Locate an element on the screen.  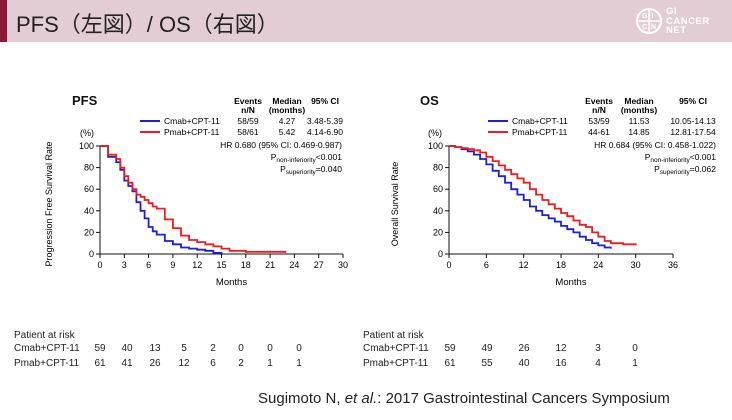
header-accent-bar is located at coordinates (3, 21).